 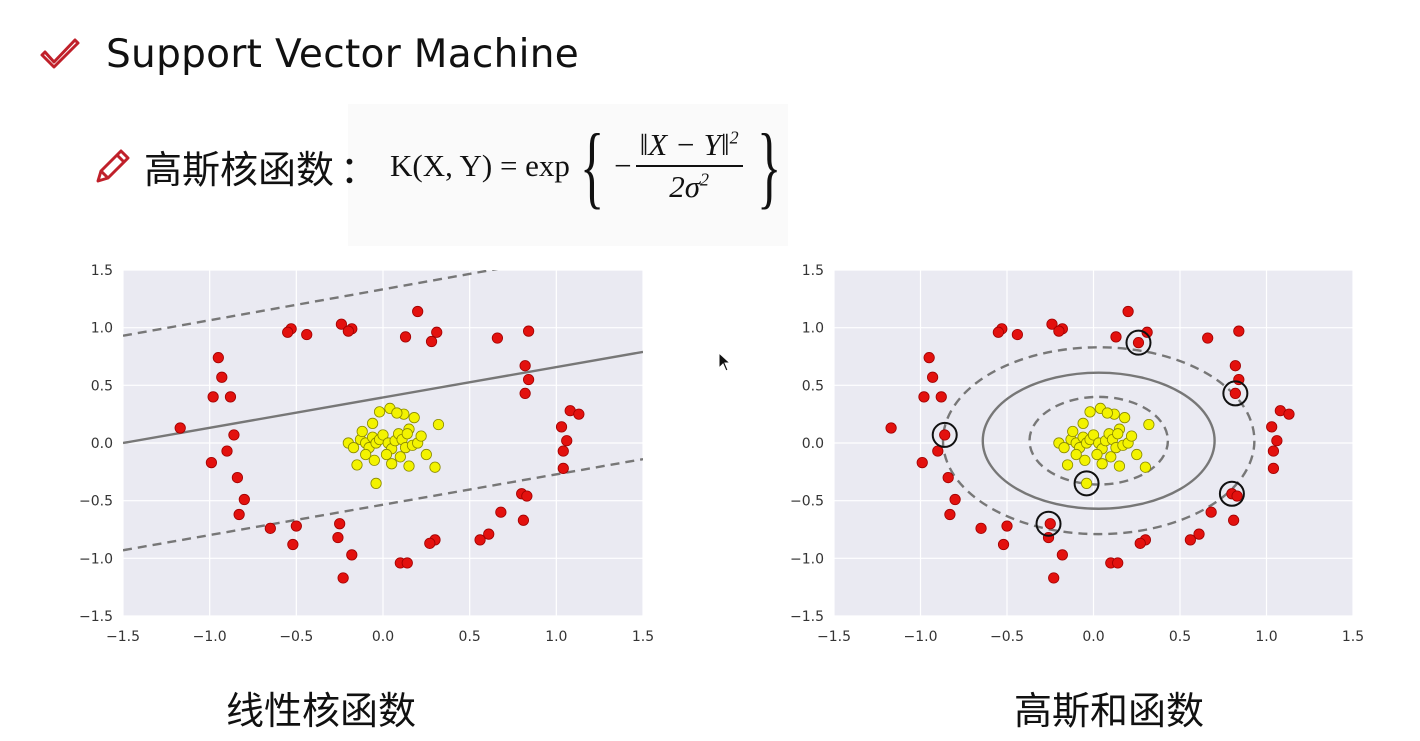 I want to click on margin-ellipse, so click(x=1099, y=440).